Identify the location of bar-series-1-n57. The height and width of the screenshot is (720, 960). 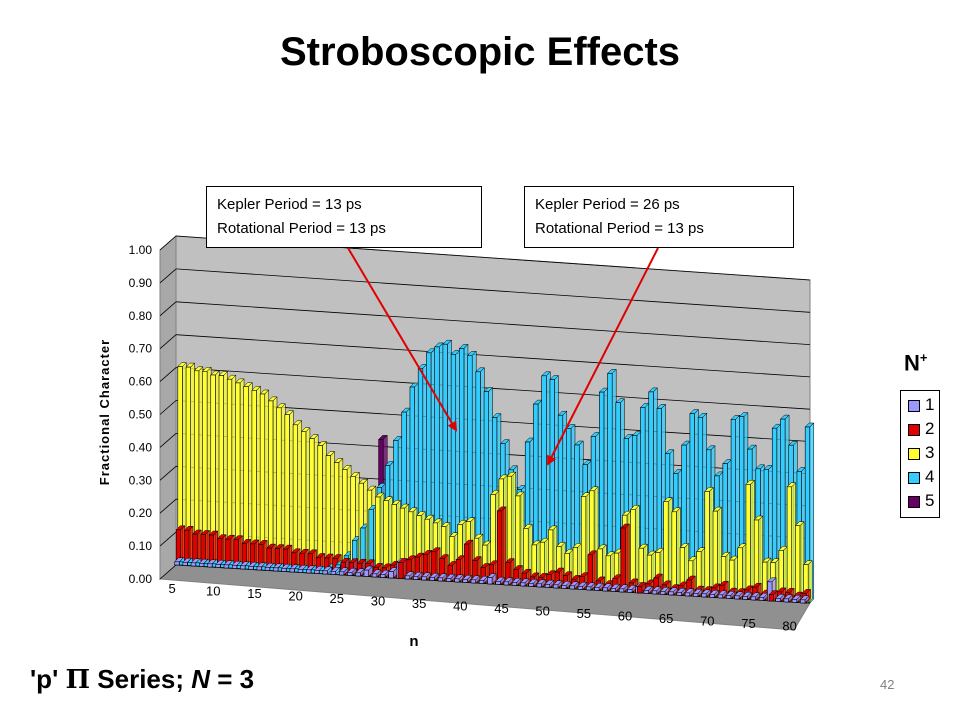
(607, 587).